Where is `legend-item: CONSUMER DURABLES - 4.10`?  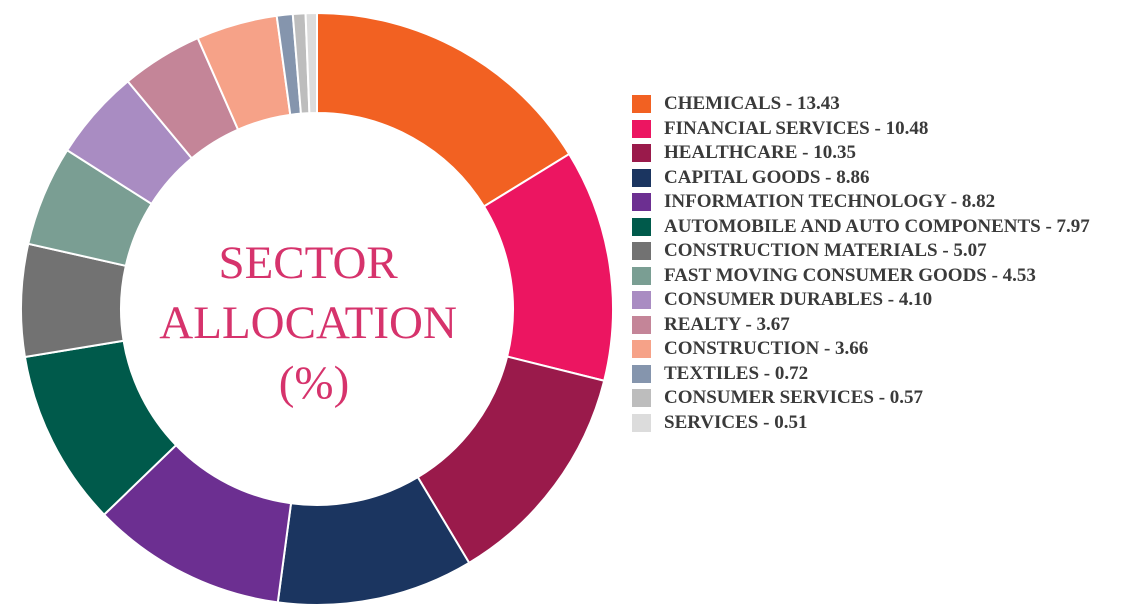
legend-item: CONSUMER DURABLES - 4.10 is located at coordinates (878, 300).